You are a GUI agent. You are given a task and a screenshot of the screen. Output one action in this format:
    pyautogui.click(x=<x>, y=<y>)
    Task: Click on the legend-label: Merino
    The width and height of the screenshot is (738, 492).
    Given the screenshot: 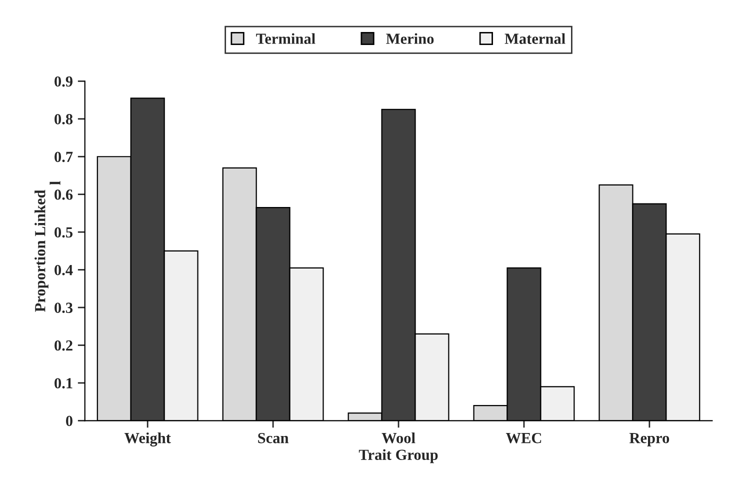 What is the action you would take?
    pyautogui.click(x=410, y=38)
    